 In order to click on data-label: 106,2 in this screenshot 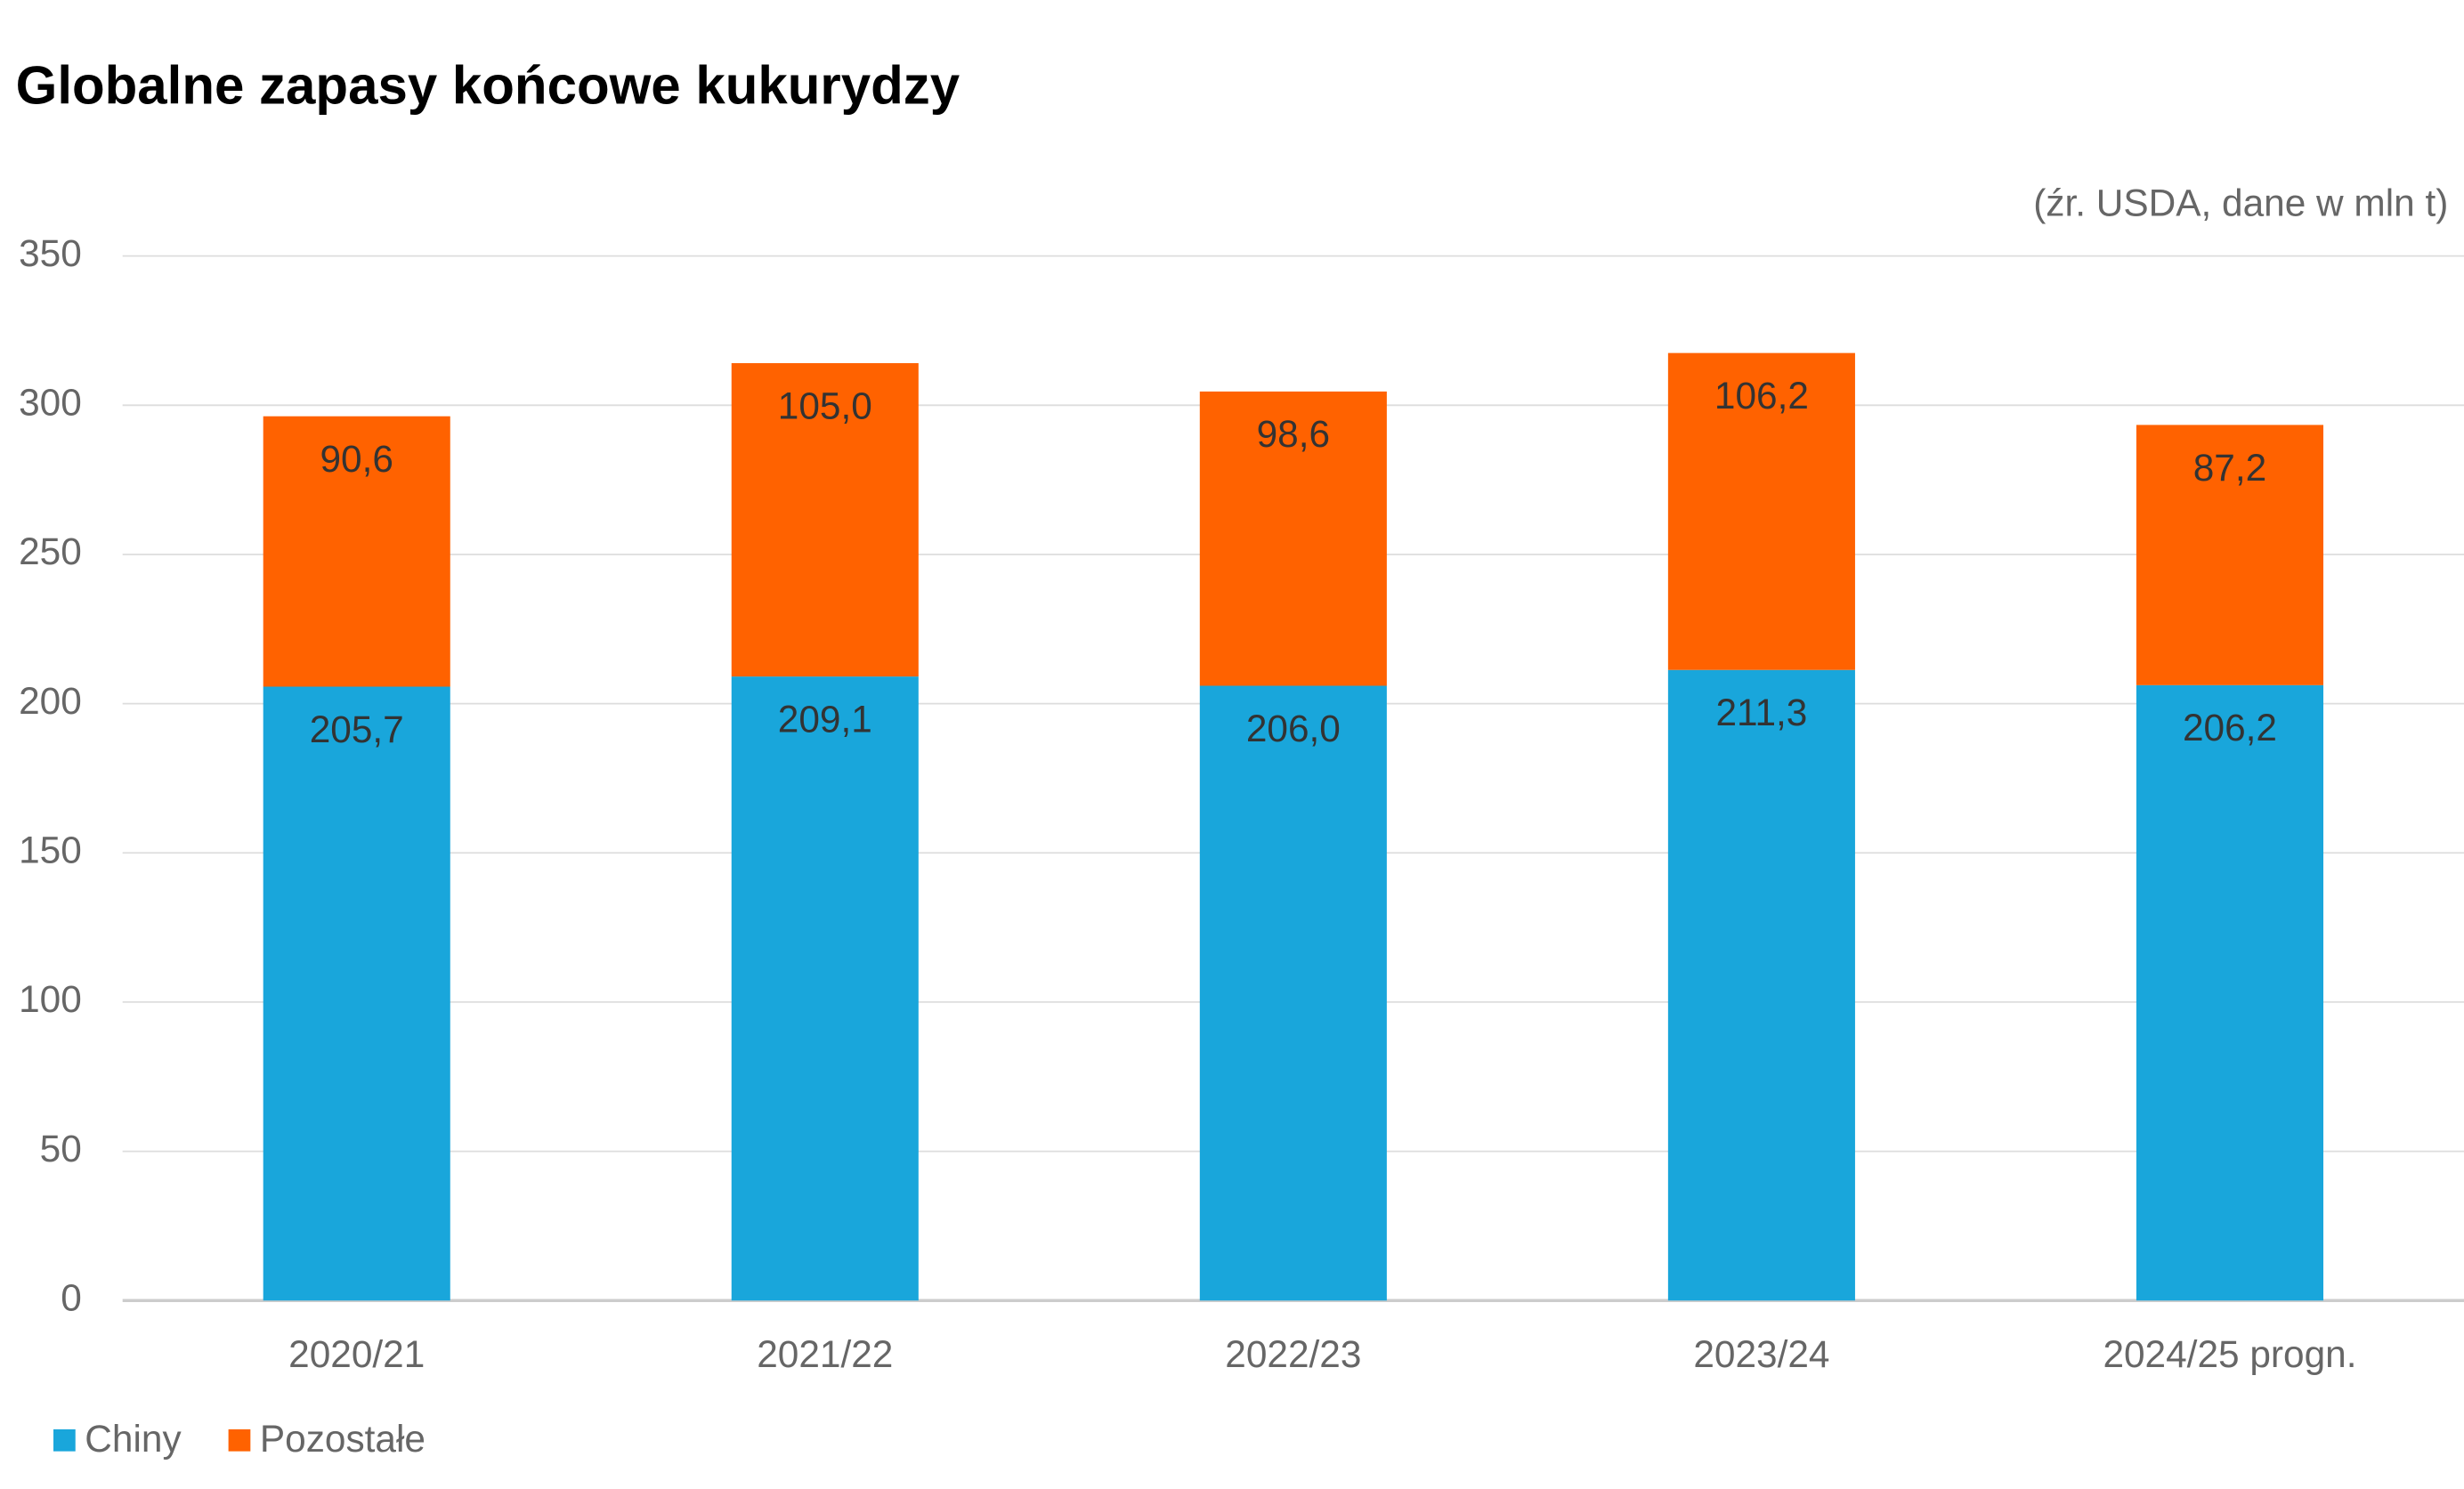, I will do `click(1761, 396)`.